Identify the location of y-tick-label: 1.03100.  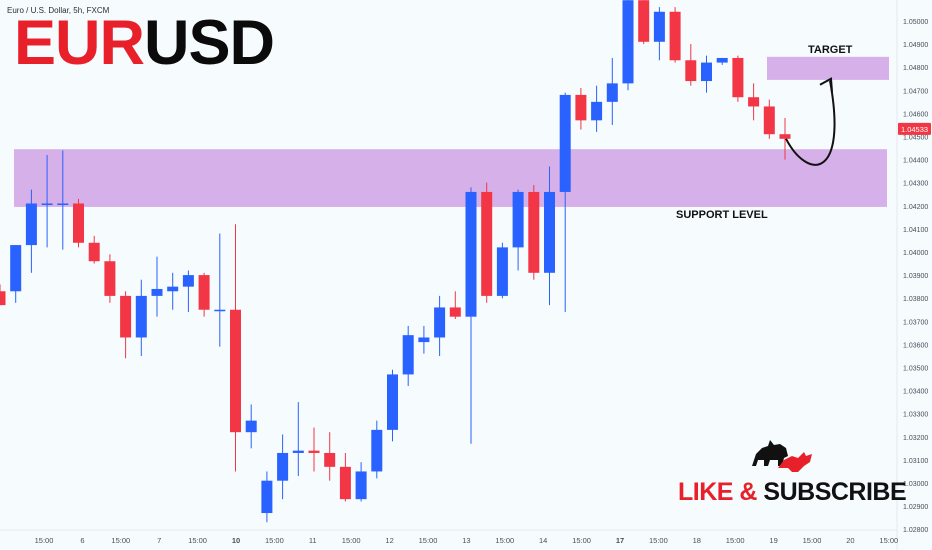
(915, 461).